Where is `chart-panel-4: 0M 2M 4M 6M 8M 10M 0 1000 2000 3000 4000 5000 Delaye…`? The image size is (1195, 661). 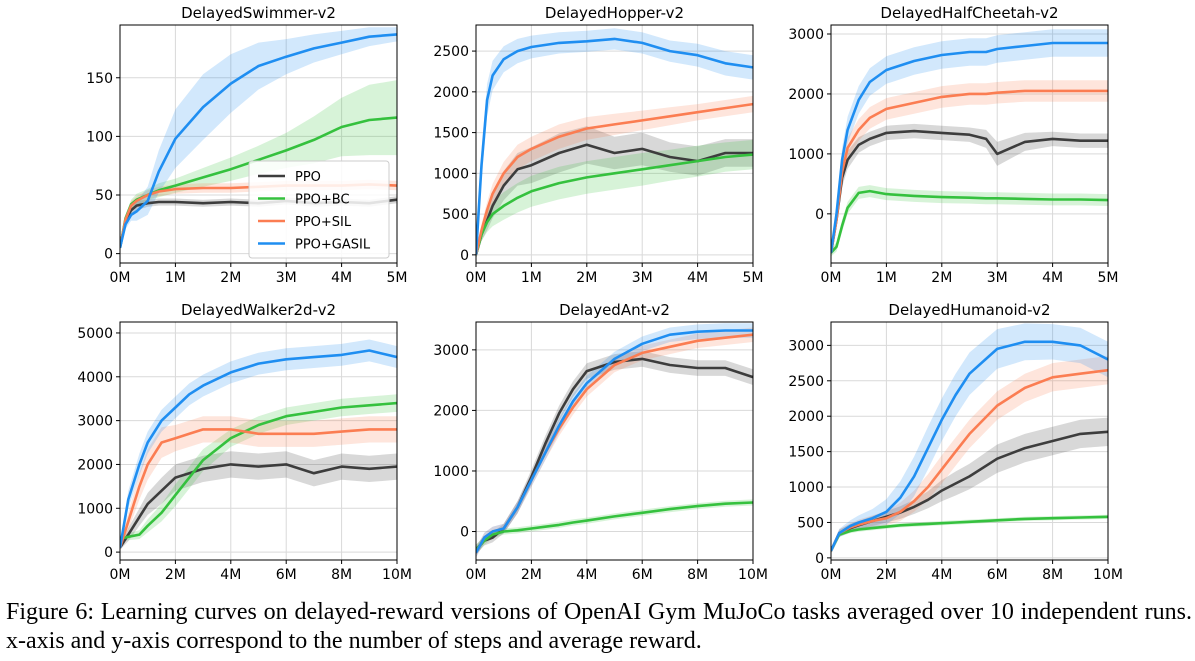 chart-panel-4: 0M 2M 4M 6M 8M 10M 0 1000 2000 3000 4000 5000 Delaye… is located at coordinates (244, 442).